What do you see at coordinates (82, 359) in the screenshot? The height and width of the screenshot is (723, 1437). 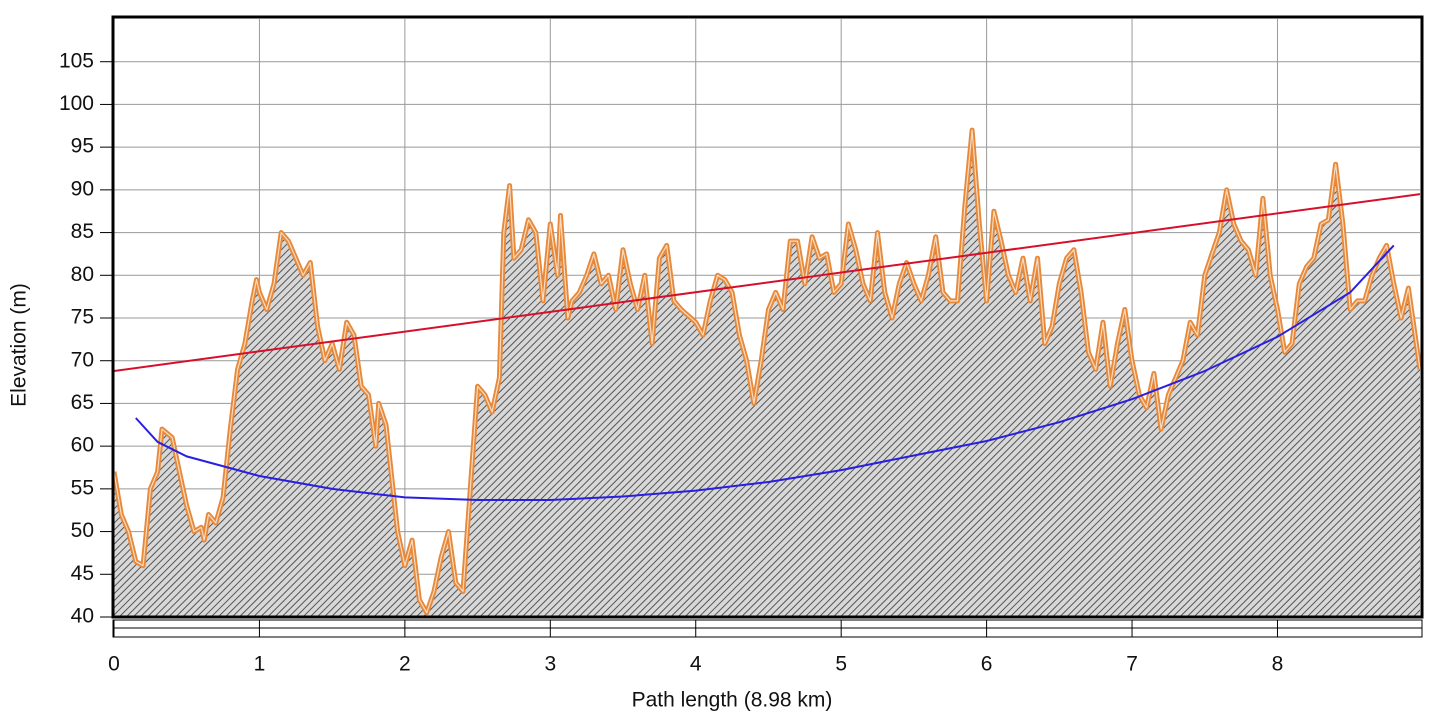 I see `y-tick-label: 70` at bounding box center [82, 359].